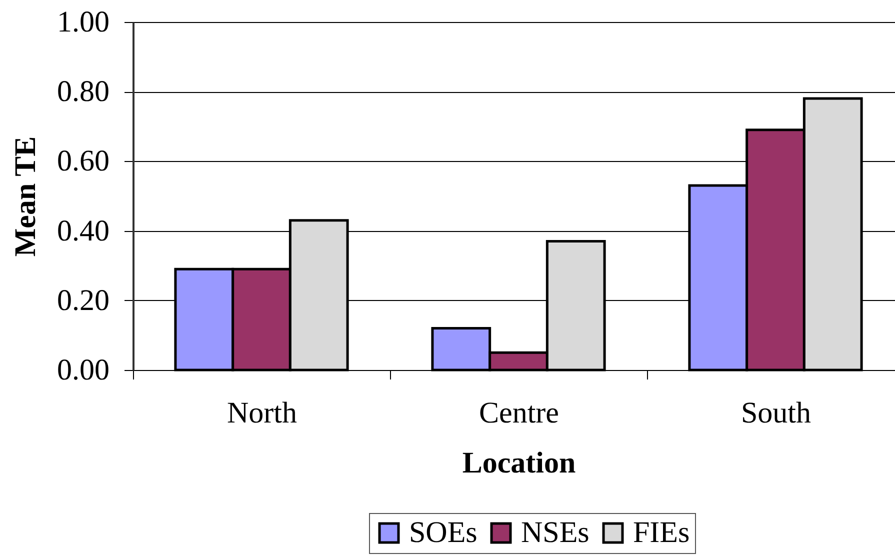 The image size is (895, 555). What do you see at coordinates (83, 161) in the screenshot?
I see `y-tick-label: 0.60` at bounding box center [83, 161].